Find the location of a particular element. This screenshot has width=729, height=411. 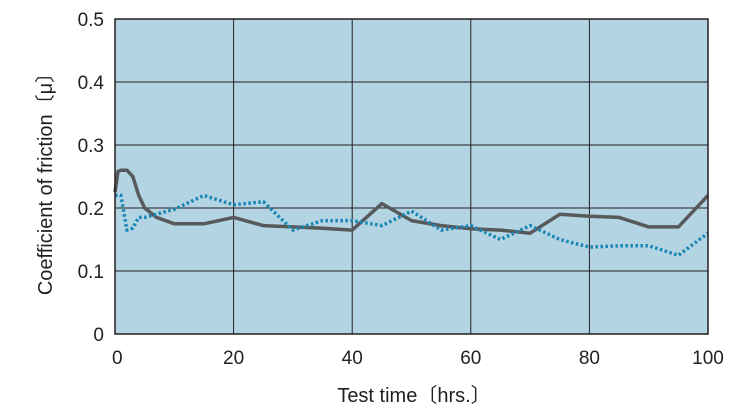

series-line-solid is located at coordinates (411, 201).